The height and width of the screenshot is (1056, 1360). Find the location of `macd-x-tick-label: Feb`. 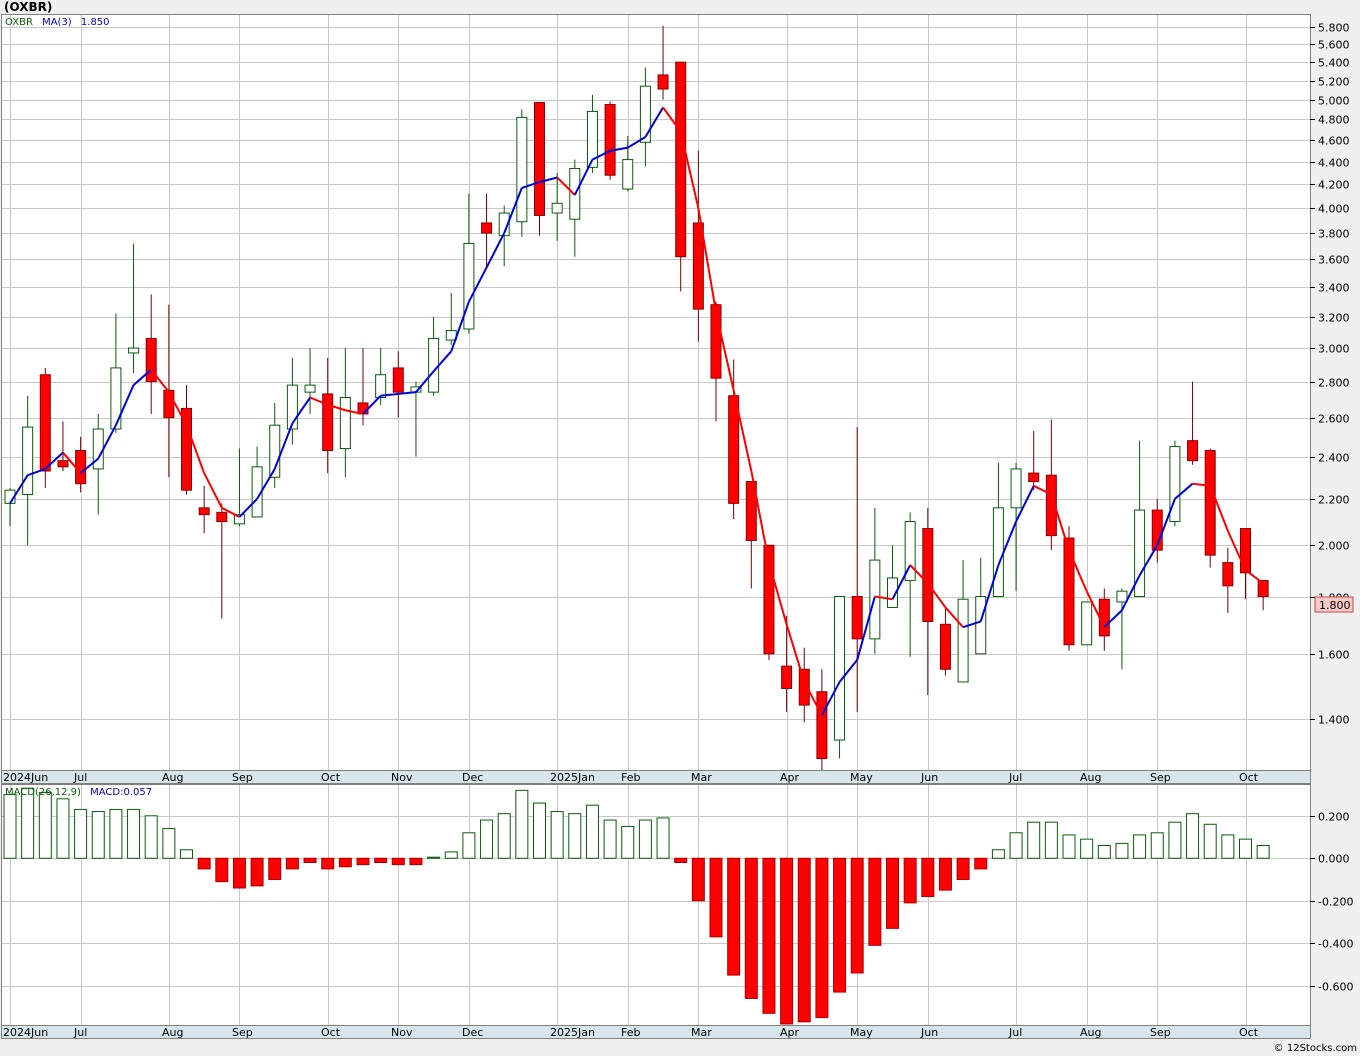

macd-x-tick-label: Feb is located at coordinates (630, 1032).